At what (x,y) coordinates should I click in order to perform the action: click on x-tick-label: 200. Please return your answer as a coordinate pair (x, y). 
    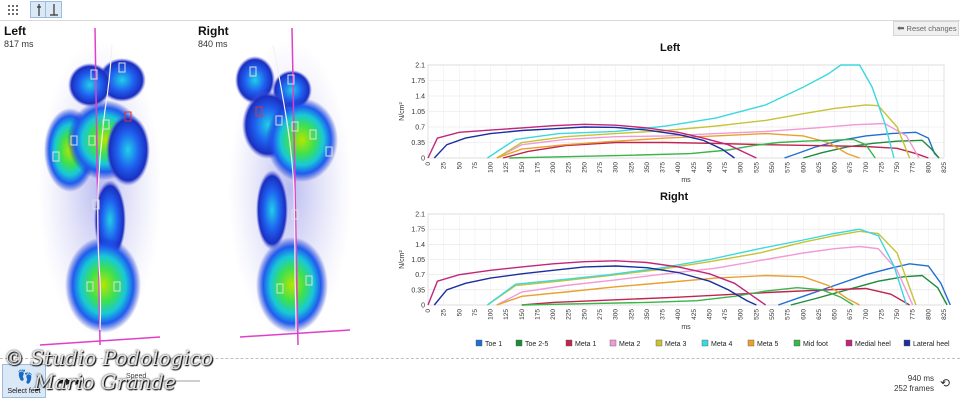
    Looking at the image, I should click on (553, 314).